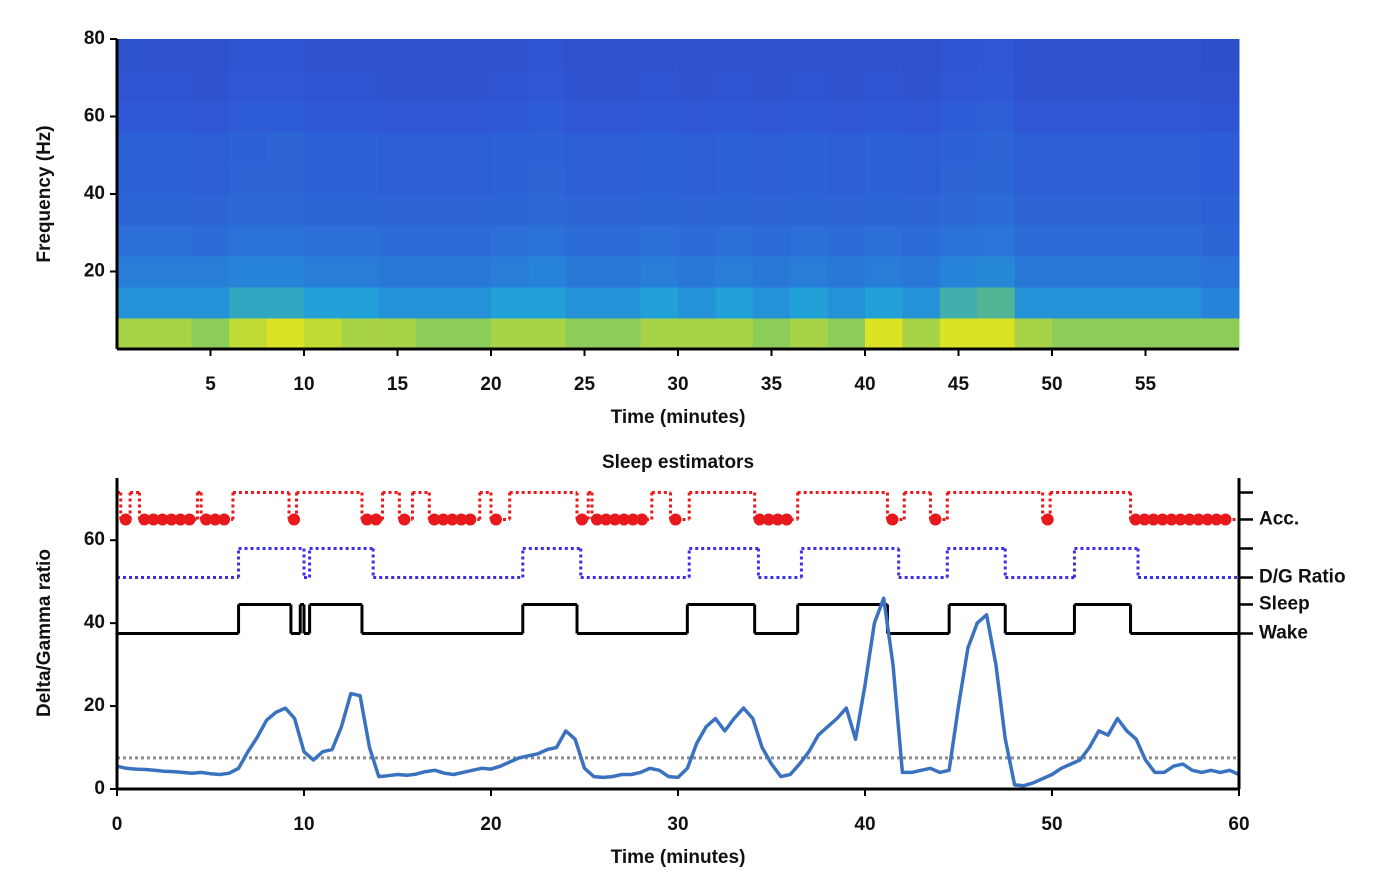 The image size is (1389, 892). What do you see at coordinates (678, 857) in the screenshot?
I see `x-axis-label: Time (minutes)` at bounding box center [678, 857].